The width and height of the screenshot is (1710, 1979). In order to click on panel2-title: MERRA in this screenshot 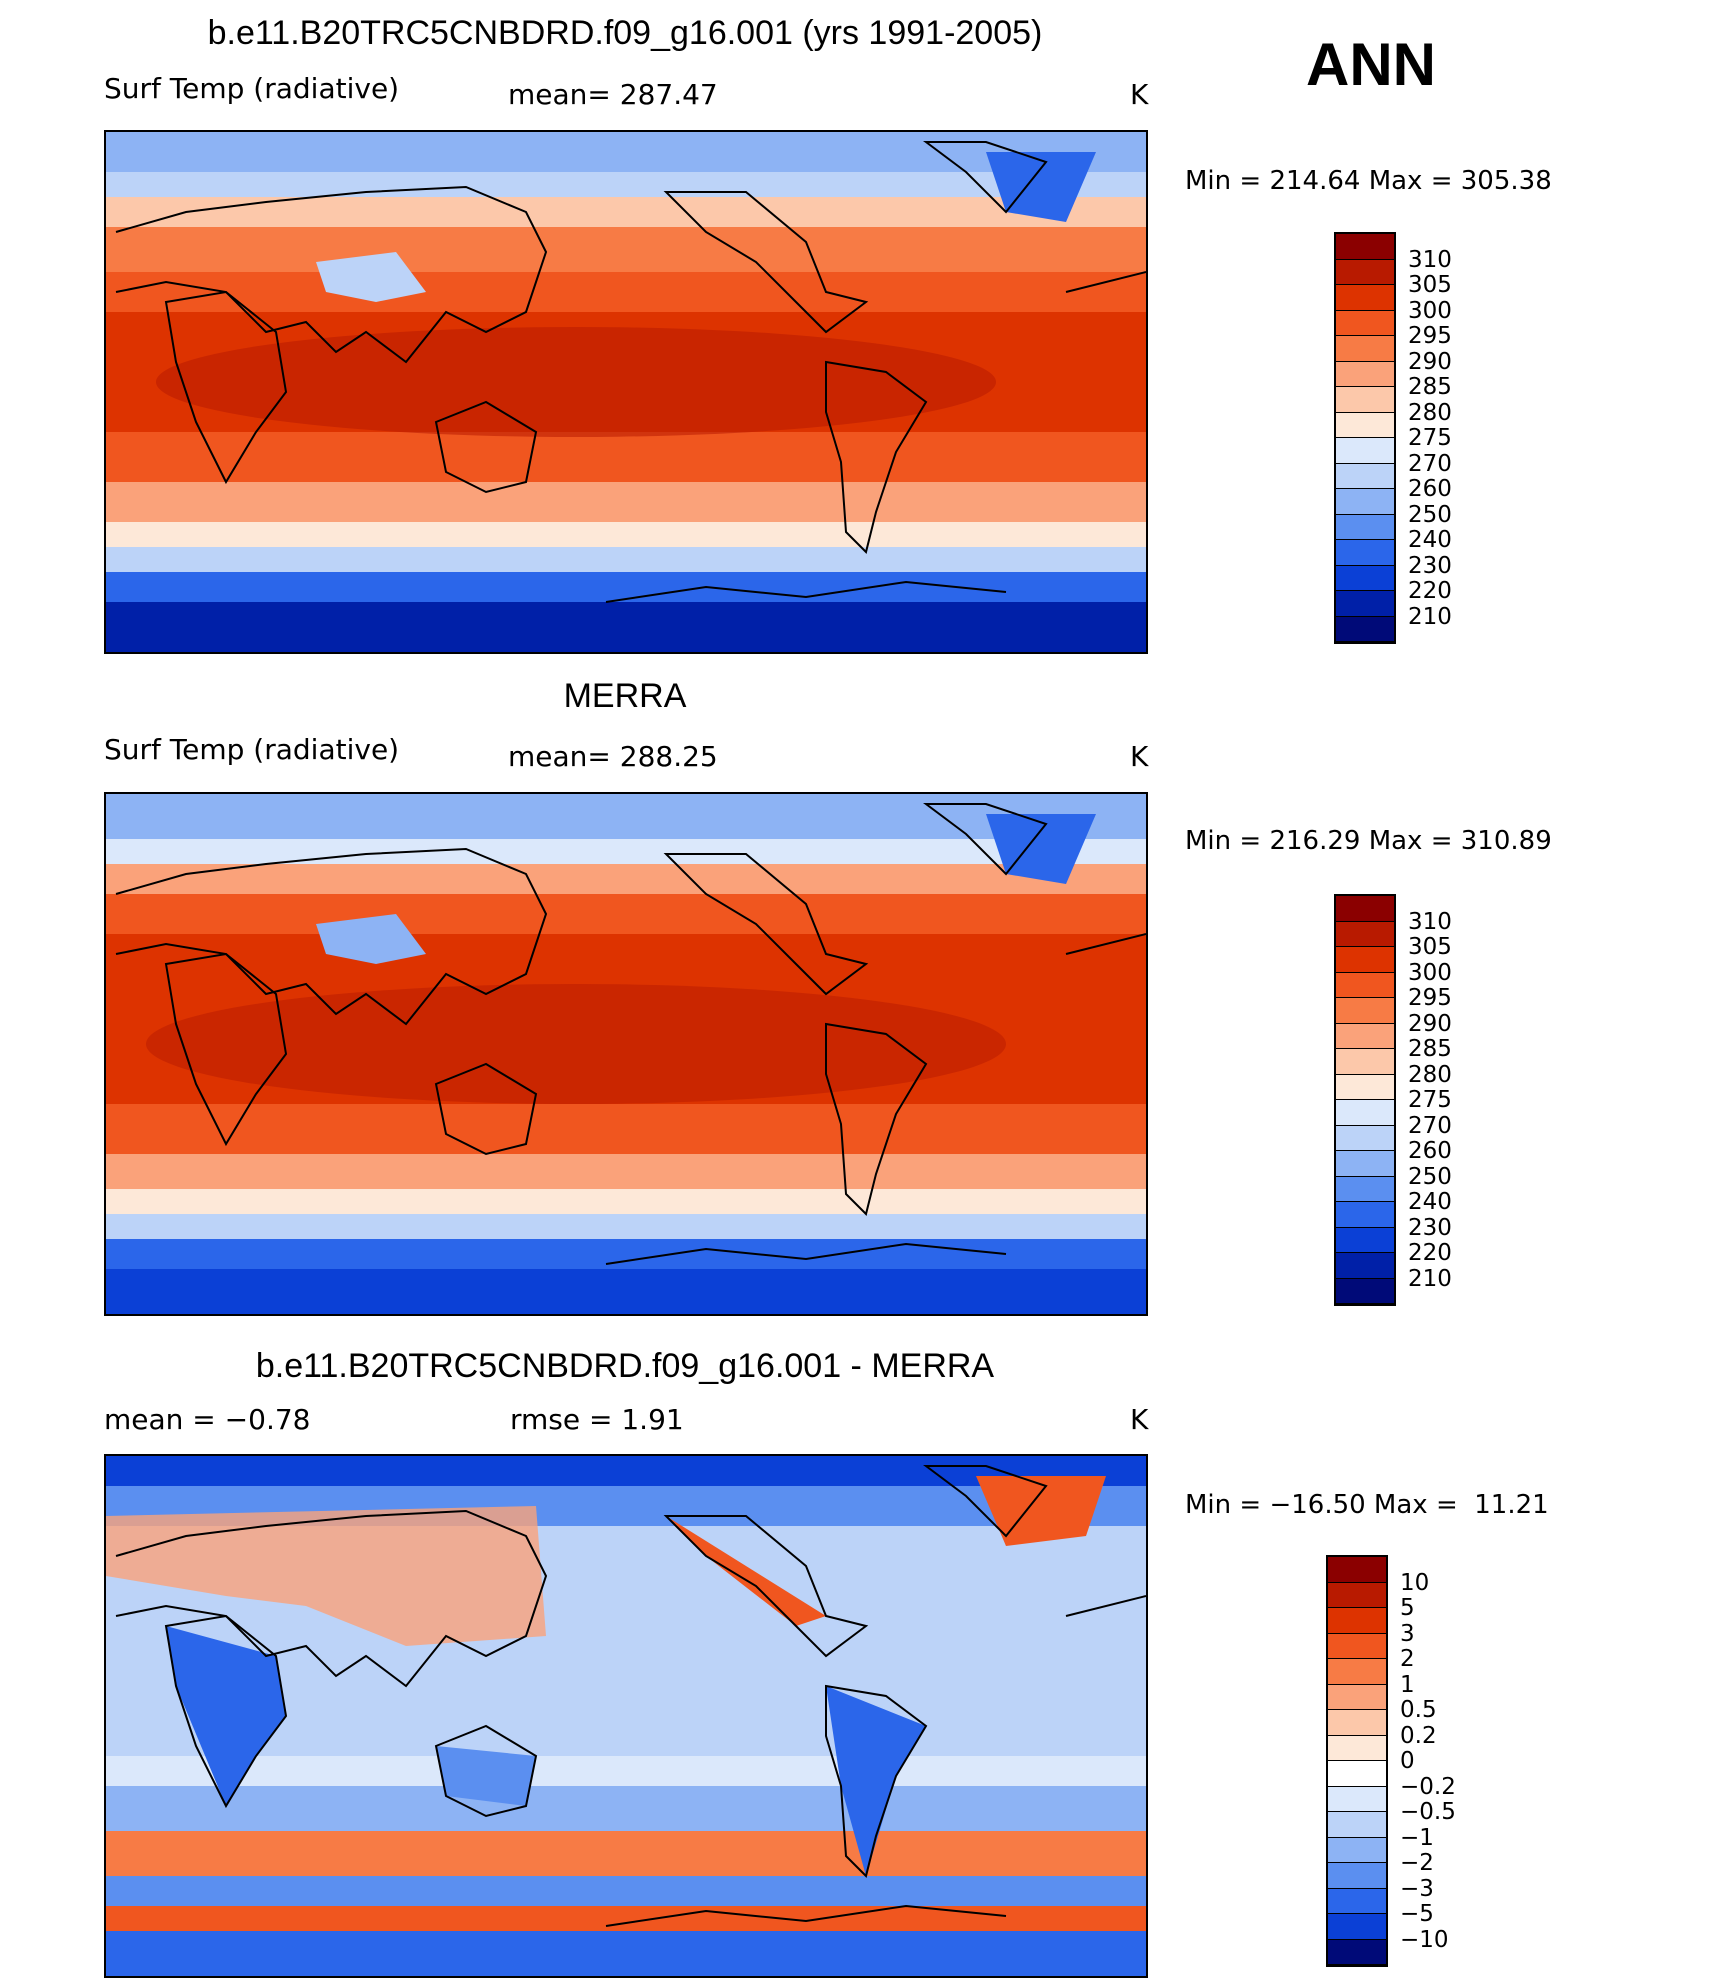, I will do `click(625, 696)`.